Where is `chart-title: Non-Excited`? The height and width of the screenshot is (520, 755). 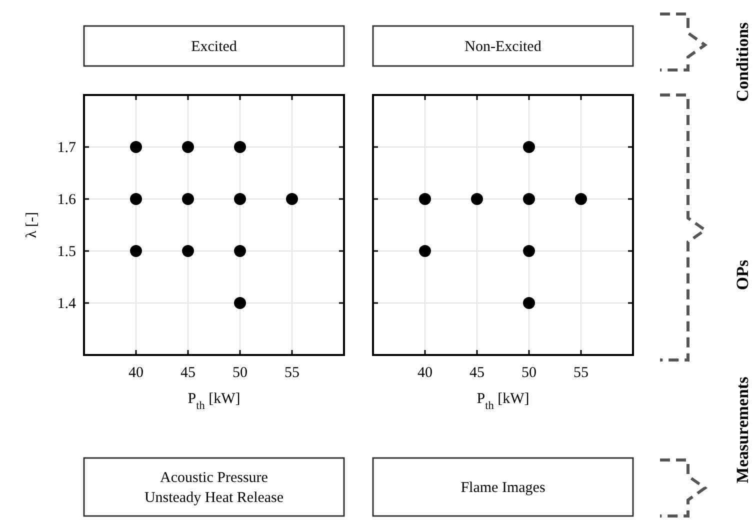
chart-title: Non-Excited is located at coordinates (503, 47).